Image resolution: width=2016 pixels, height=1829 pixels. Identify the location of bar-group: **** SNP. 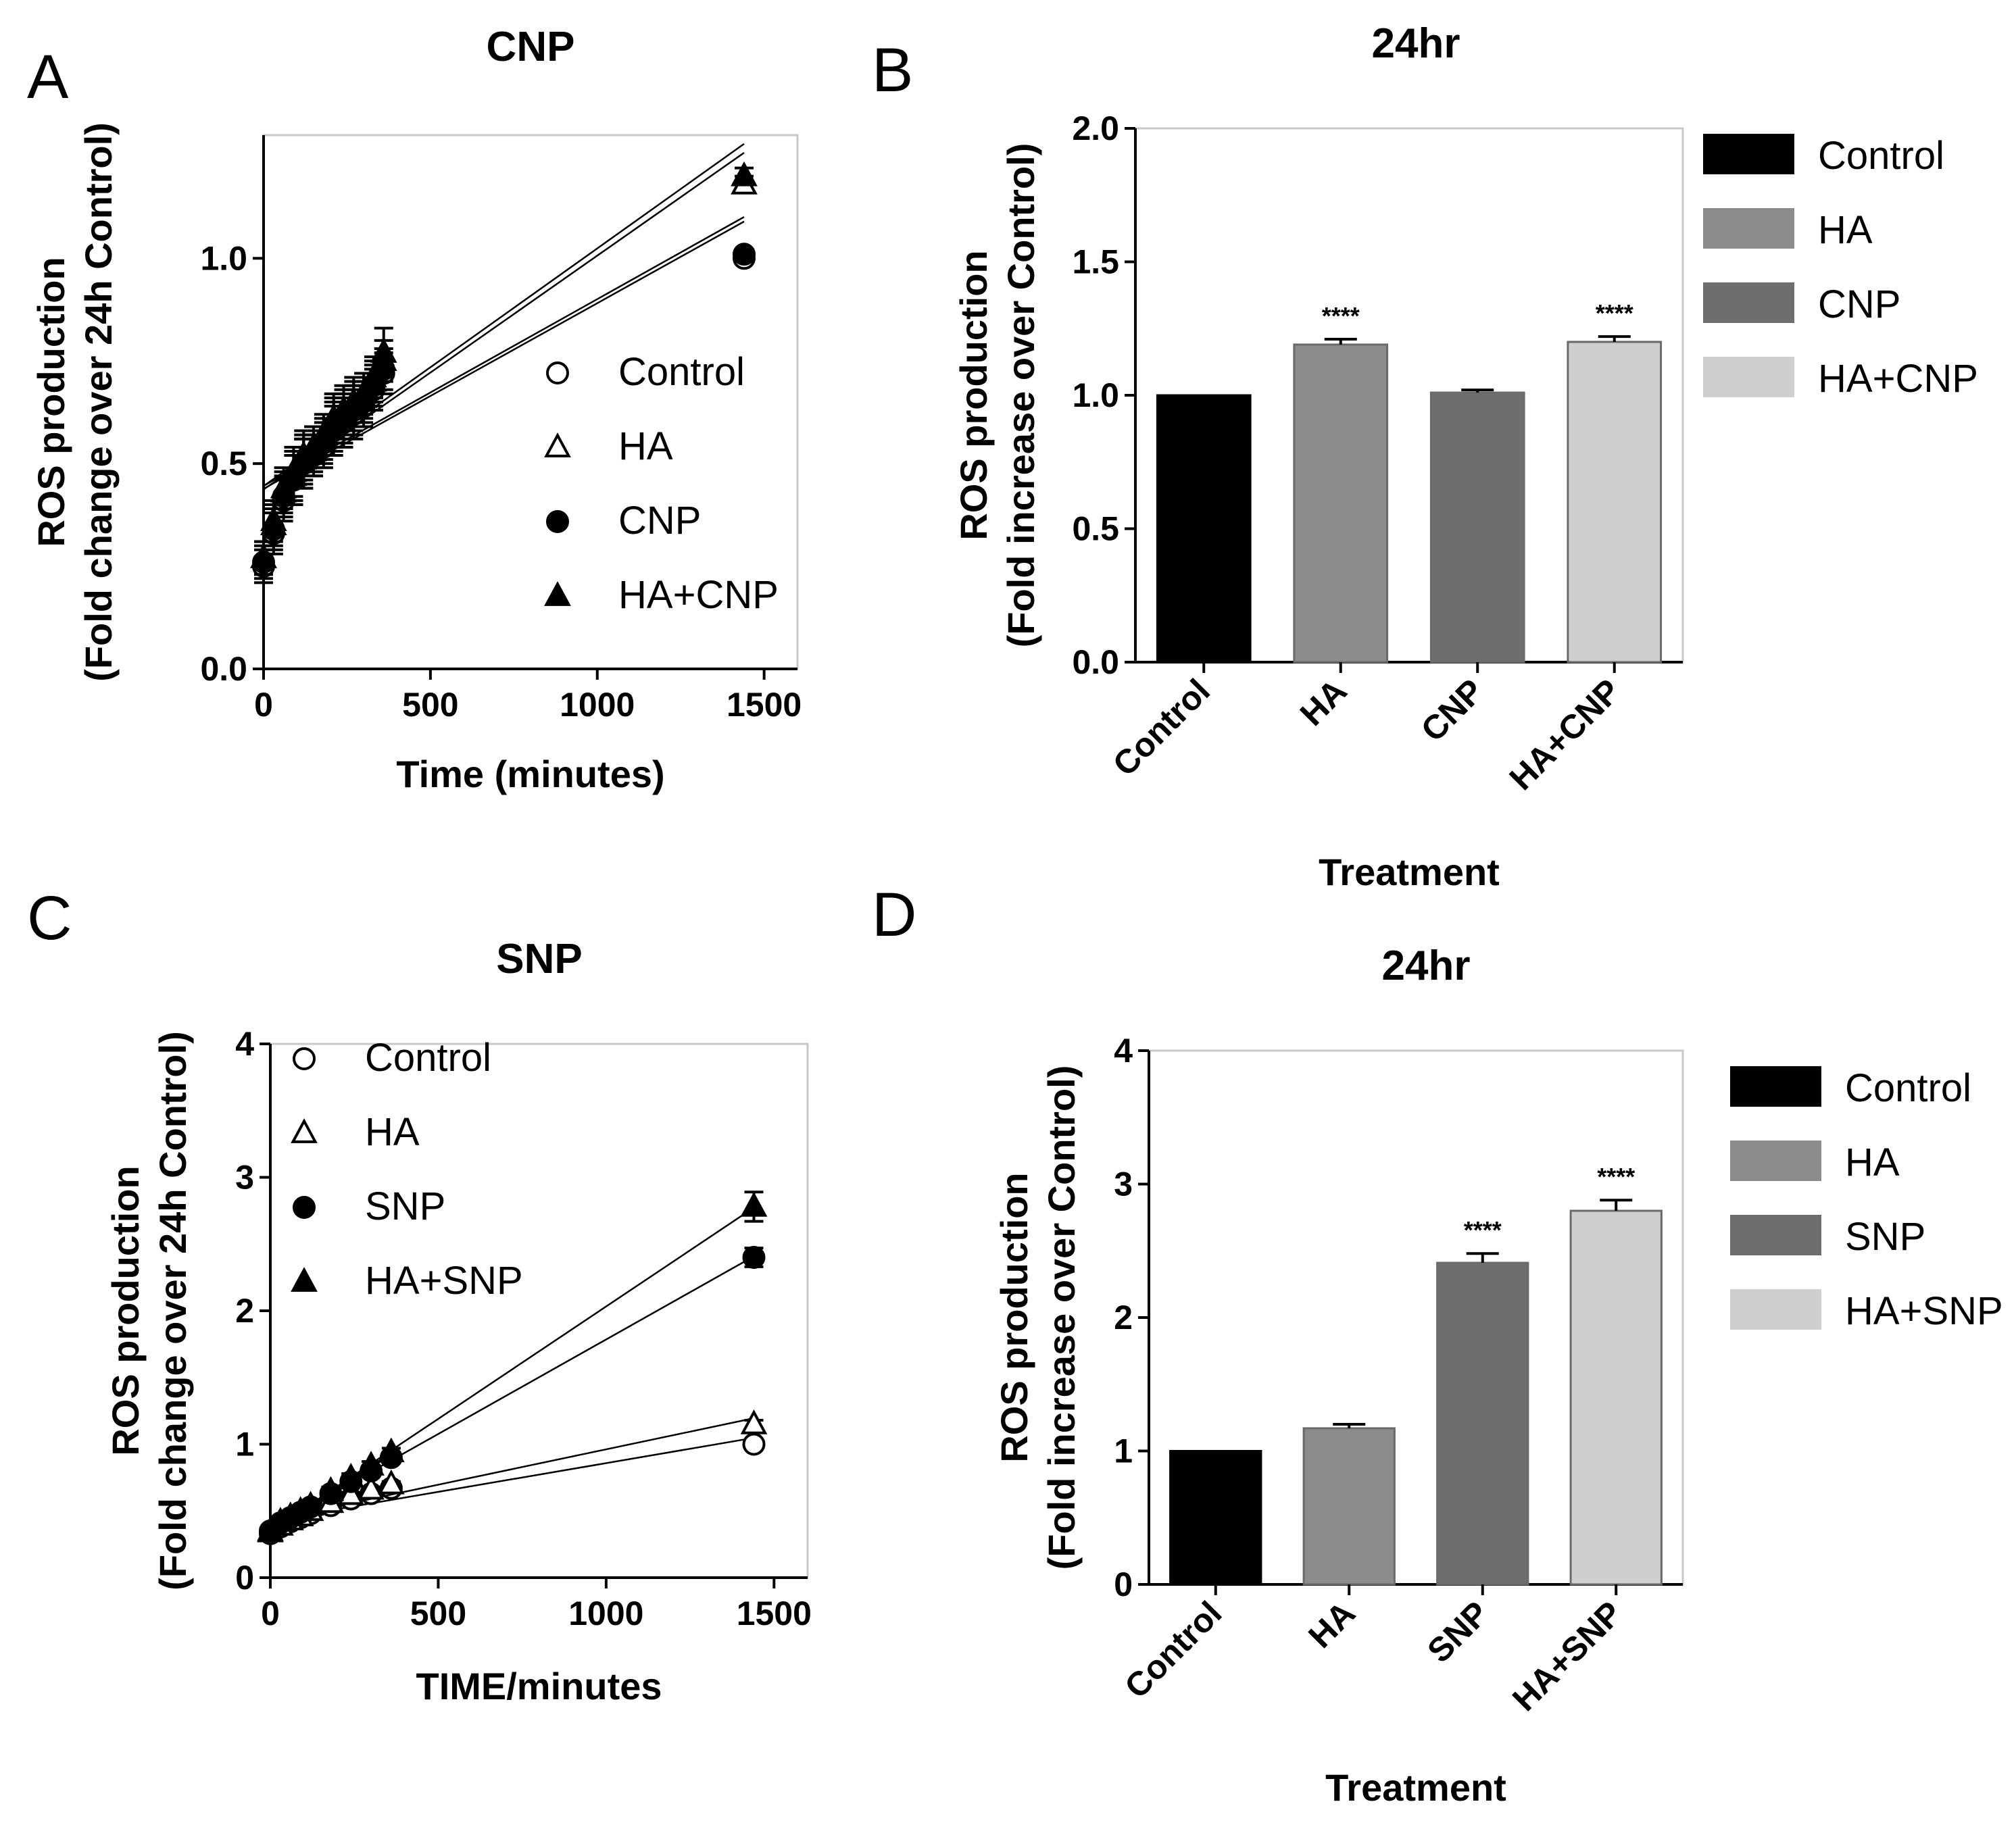
(1474, 1443).